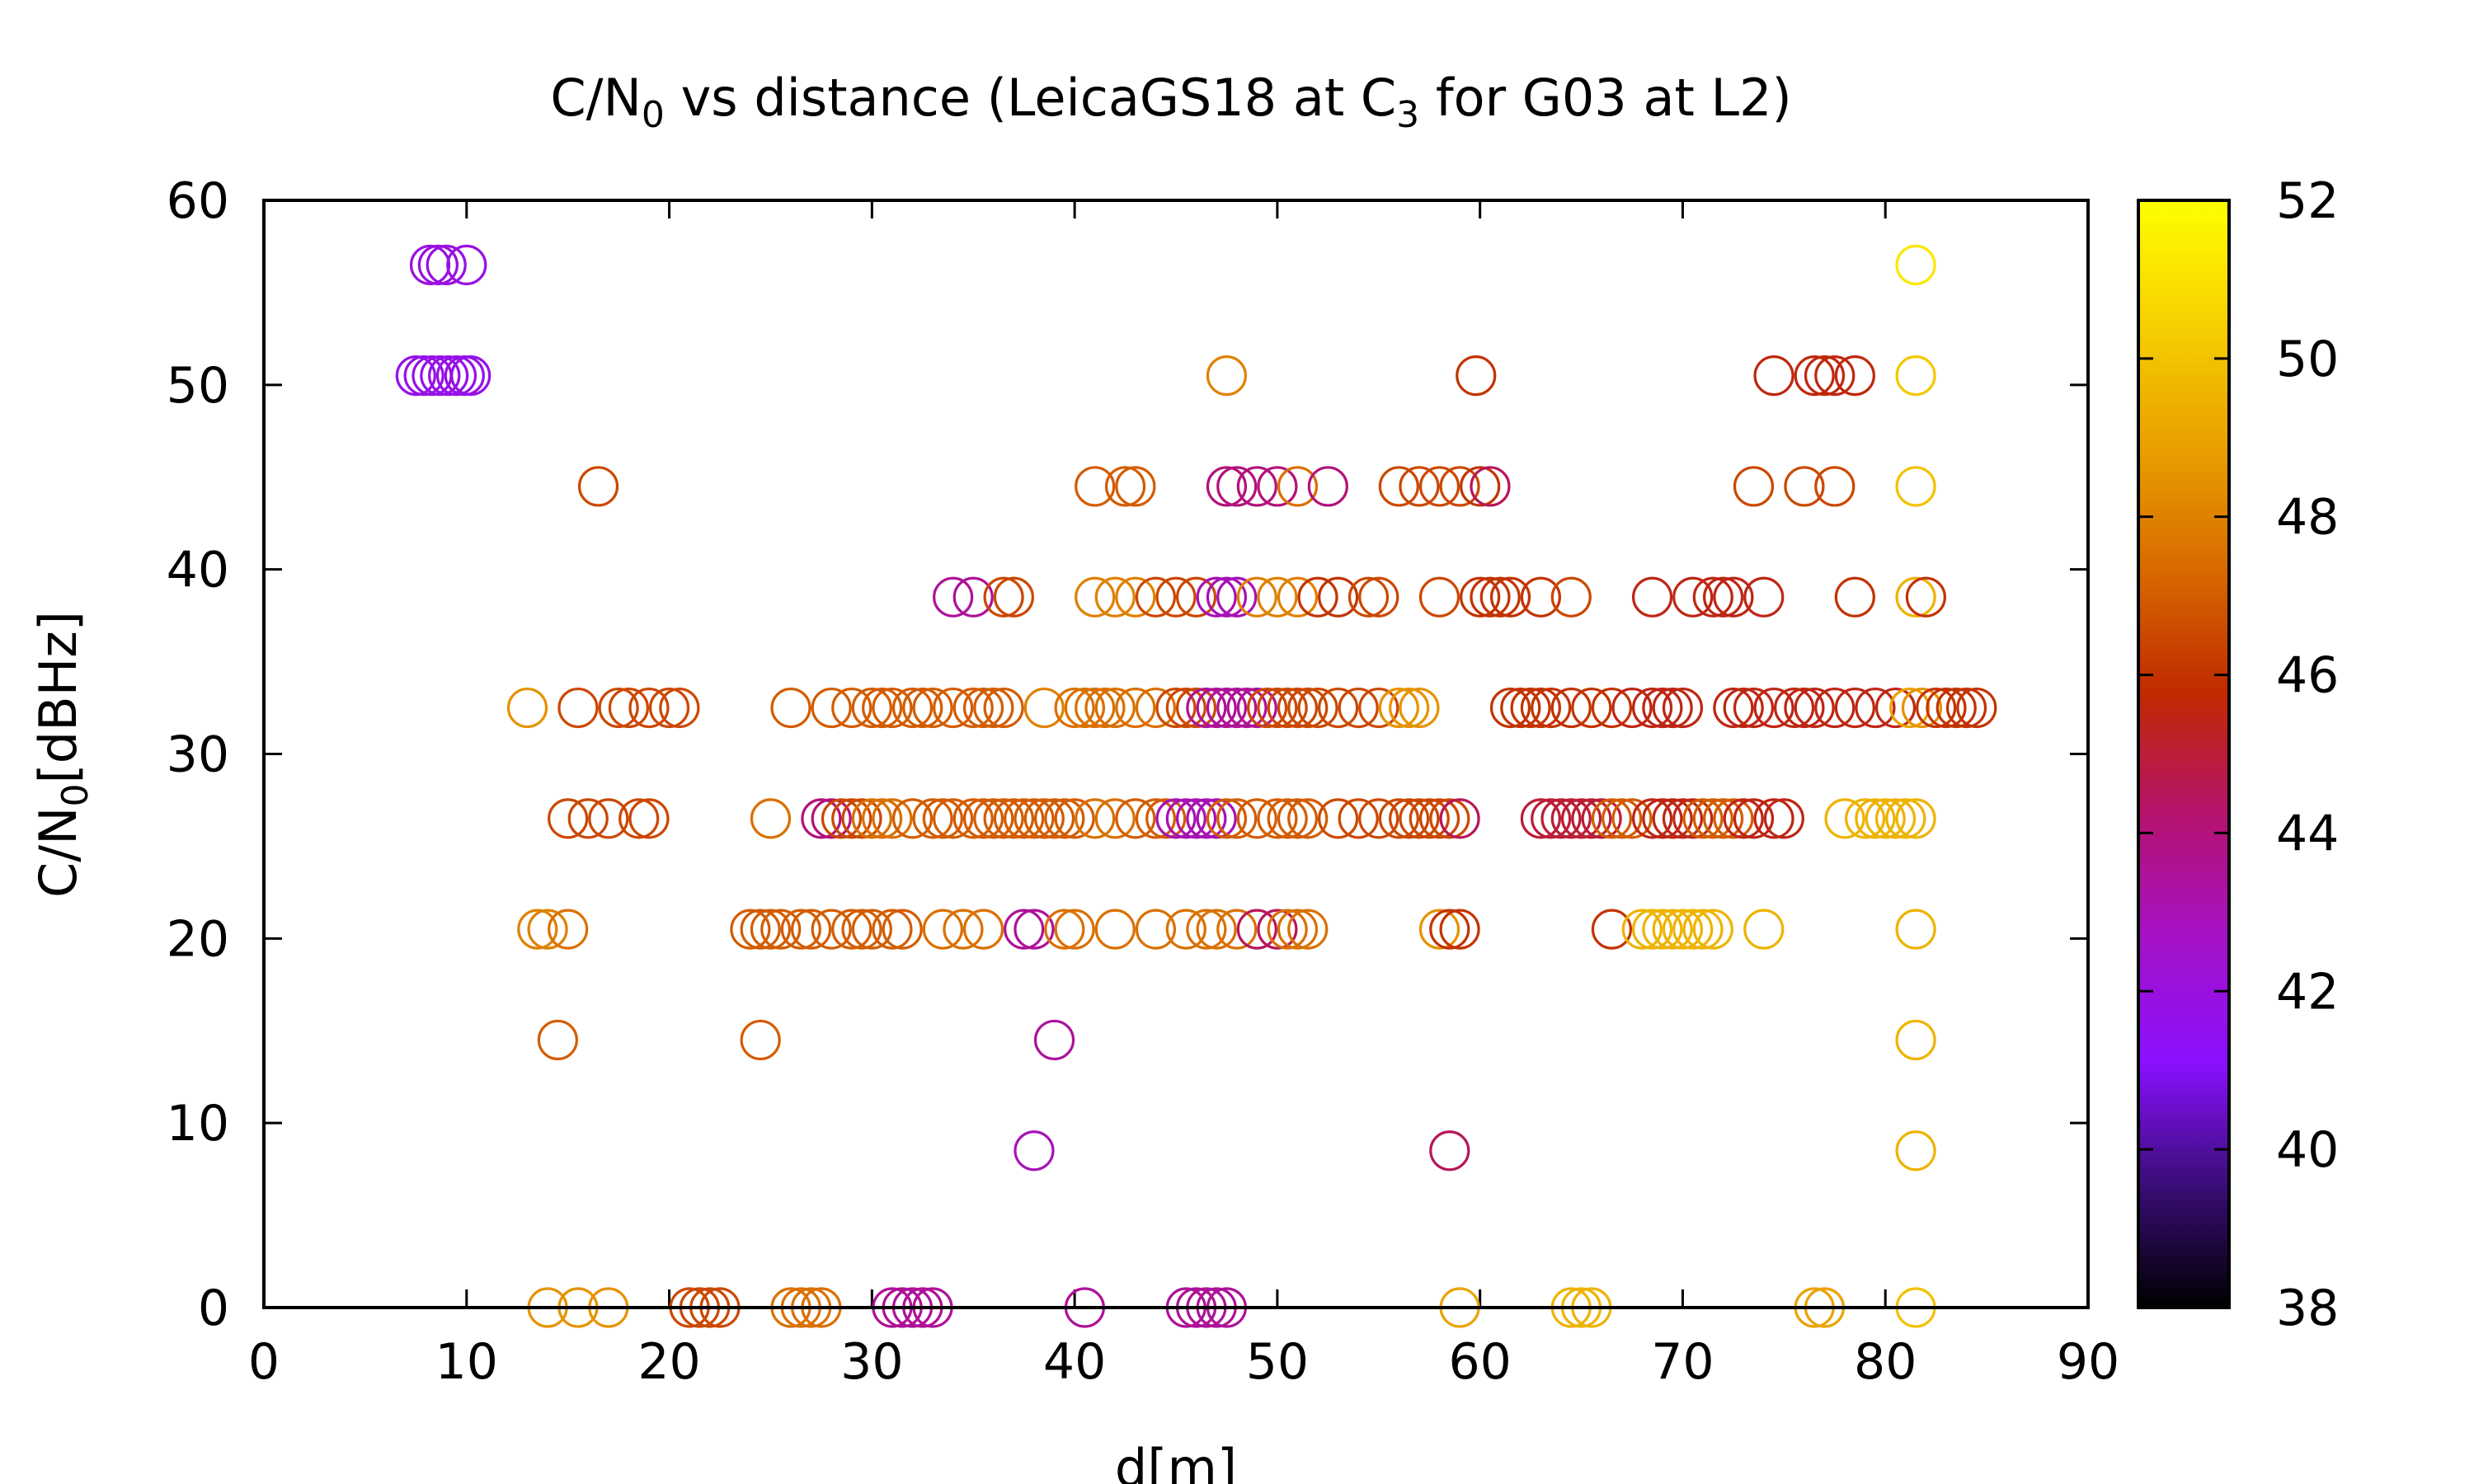  What do you see at coordinates (1176, 1461) in the screenshot?
I see `x-axis-label: d[m]` at bounding box center [1176, 1461].